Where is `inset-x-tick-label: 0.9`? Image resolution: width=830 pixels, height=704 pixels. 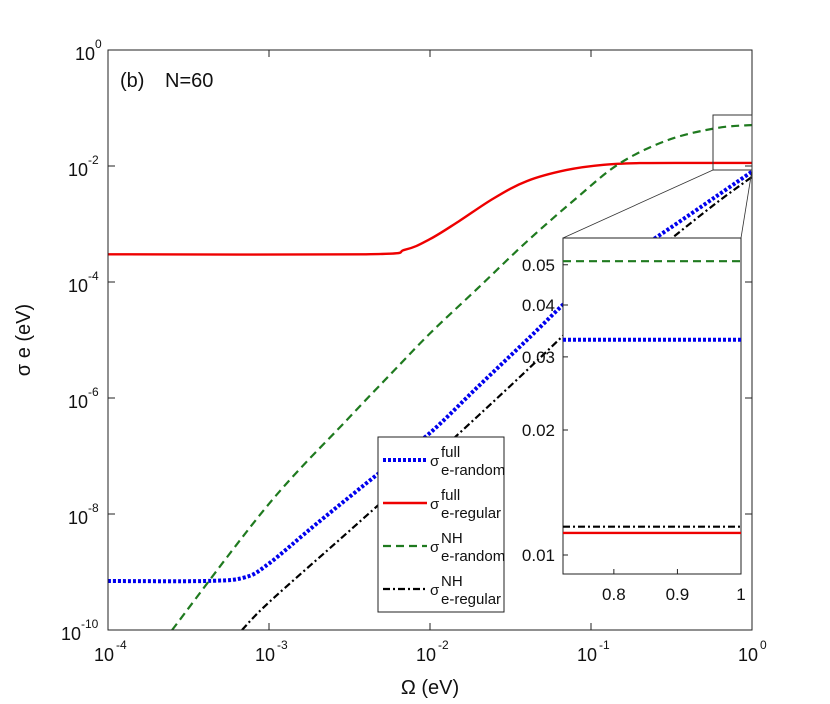 inset-x-tick-label: 0.9 is located at coordinates (678, 594).